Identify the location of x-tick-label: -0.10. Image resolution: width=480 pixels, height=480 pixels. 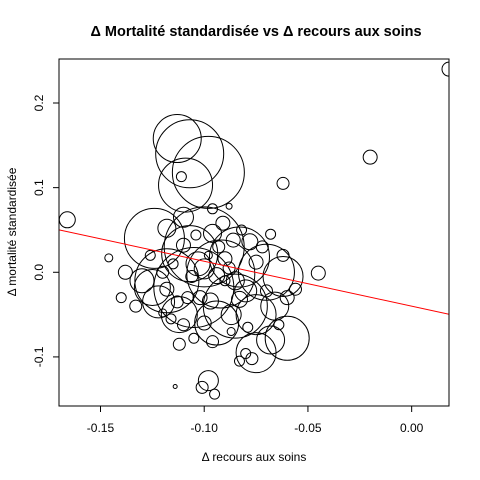
(205, 428).